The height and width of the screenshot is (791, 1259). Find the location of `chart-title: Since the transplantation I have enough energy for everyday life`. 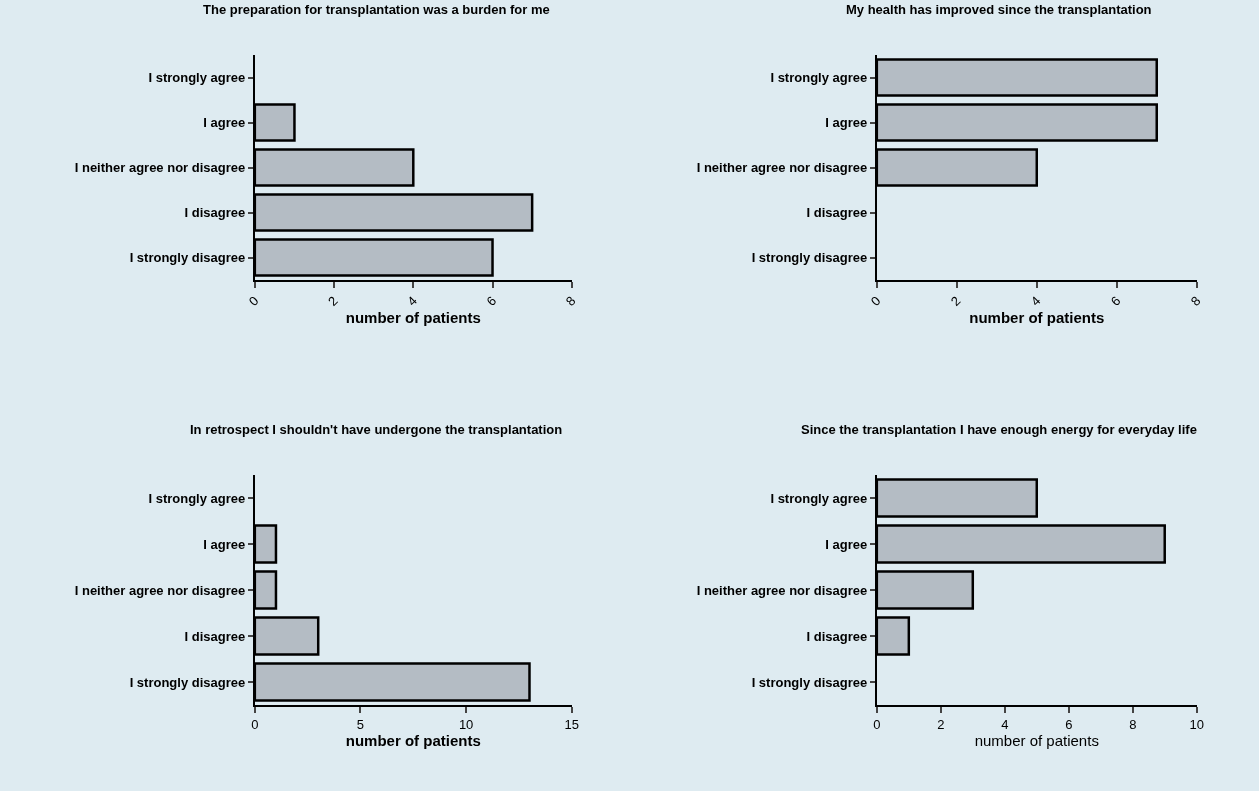

chart-title: Since the transplantation I have enough energy for everyday life is located at coordinates (999, 429).